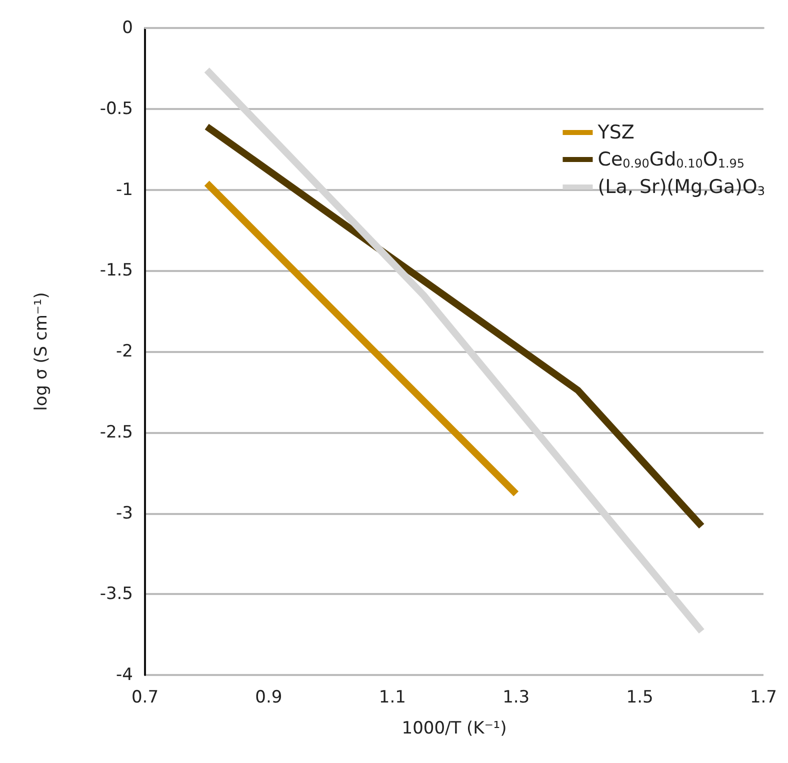  I want to click on legend-label: Ce0.90Gd0.10O1.95, so click(671, 159).